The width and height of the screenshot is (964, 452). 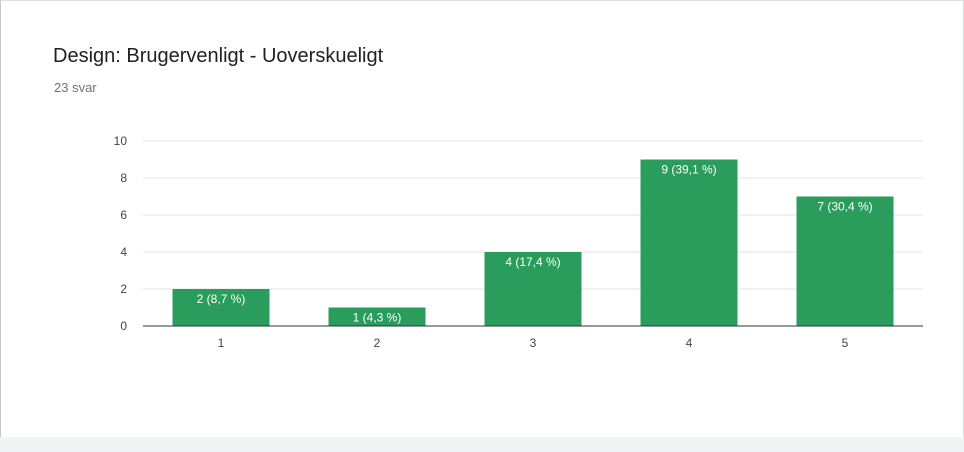 I want to click on bar-data-label: 4 (17,4 %), so click(x=532, y=262).